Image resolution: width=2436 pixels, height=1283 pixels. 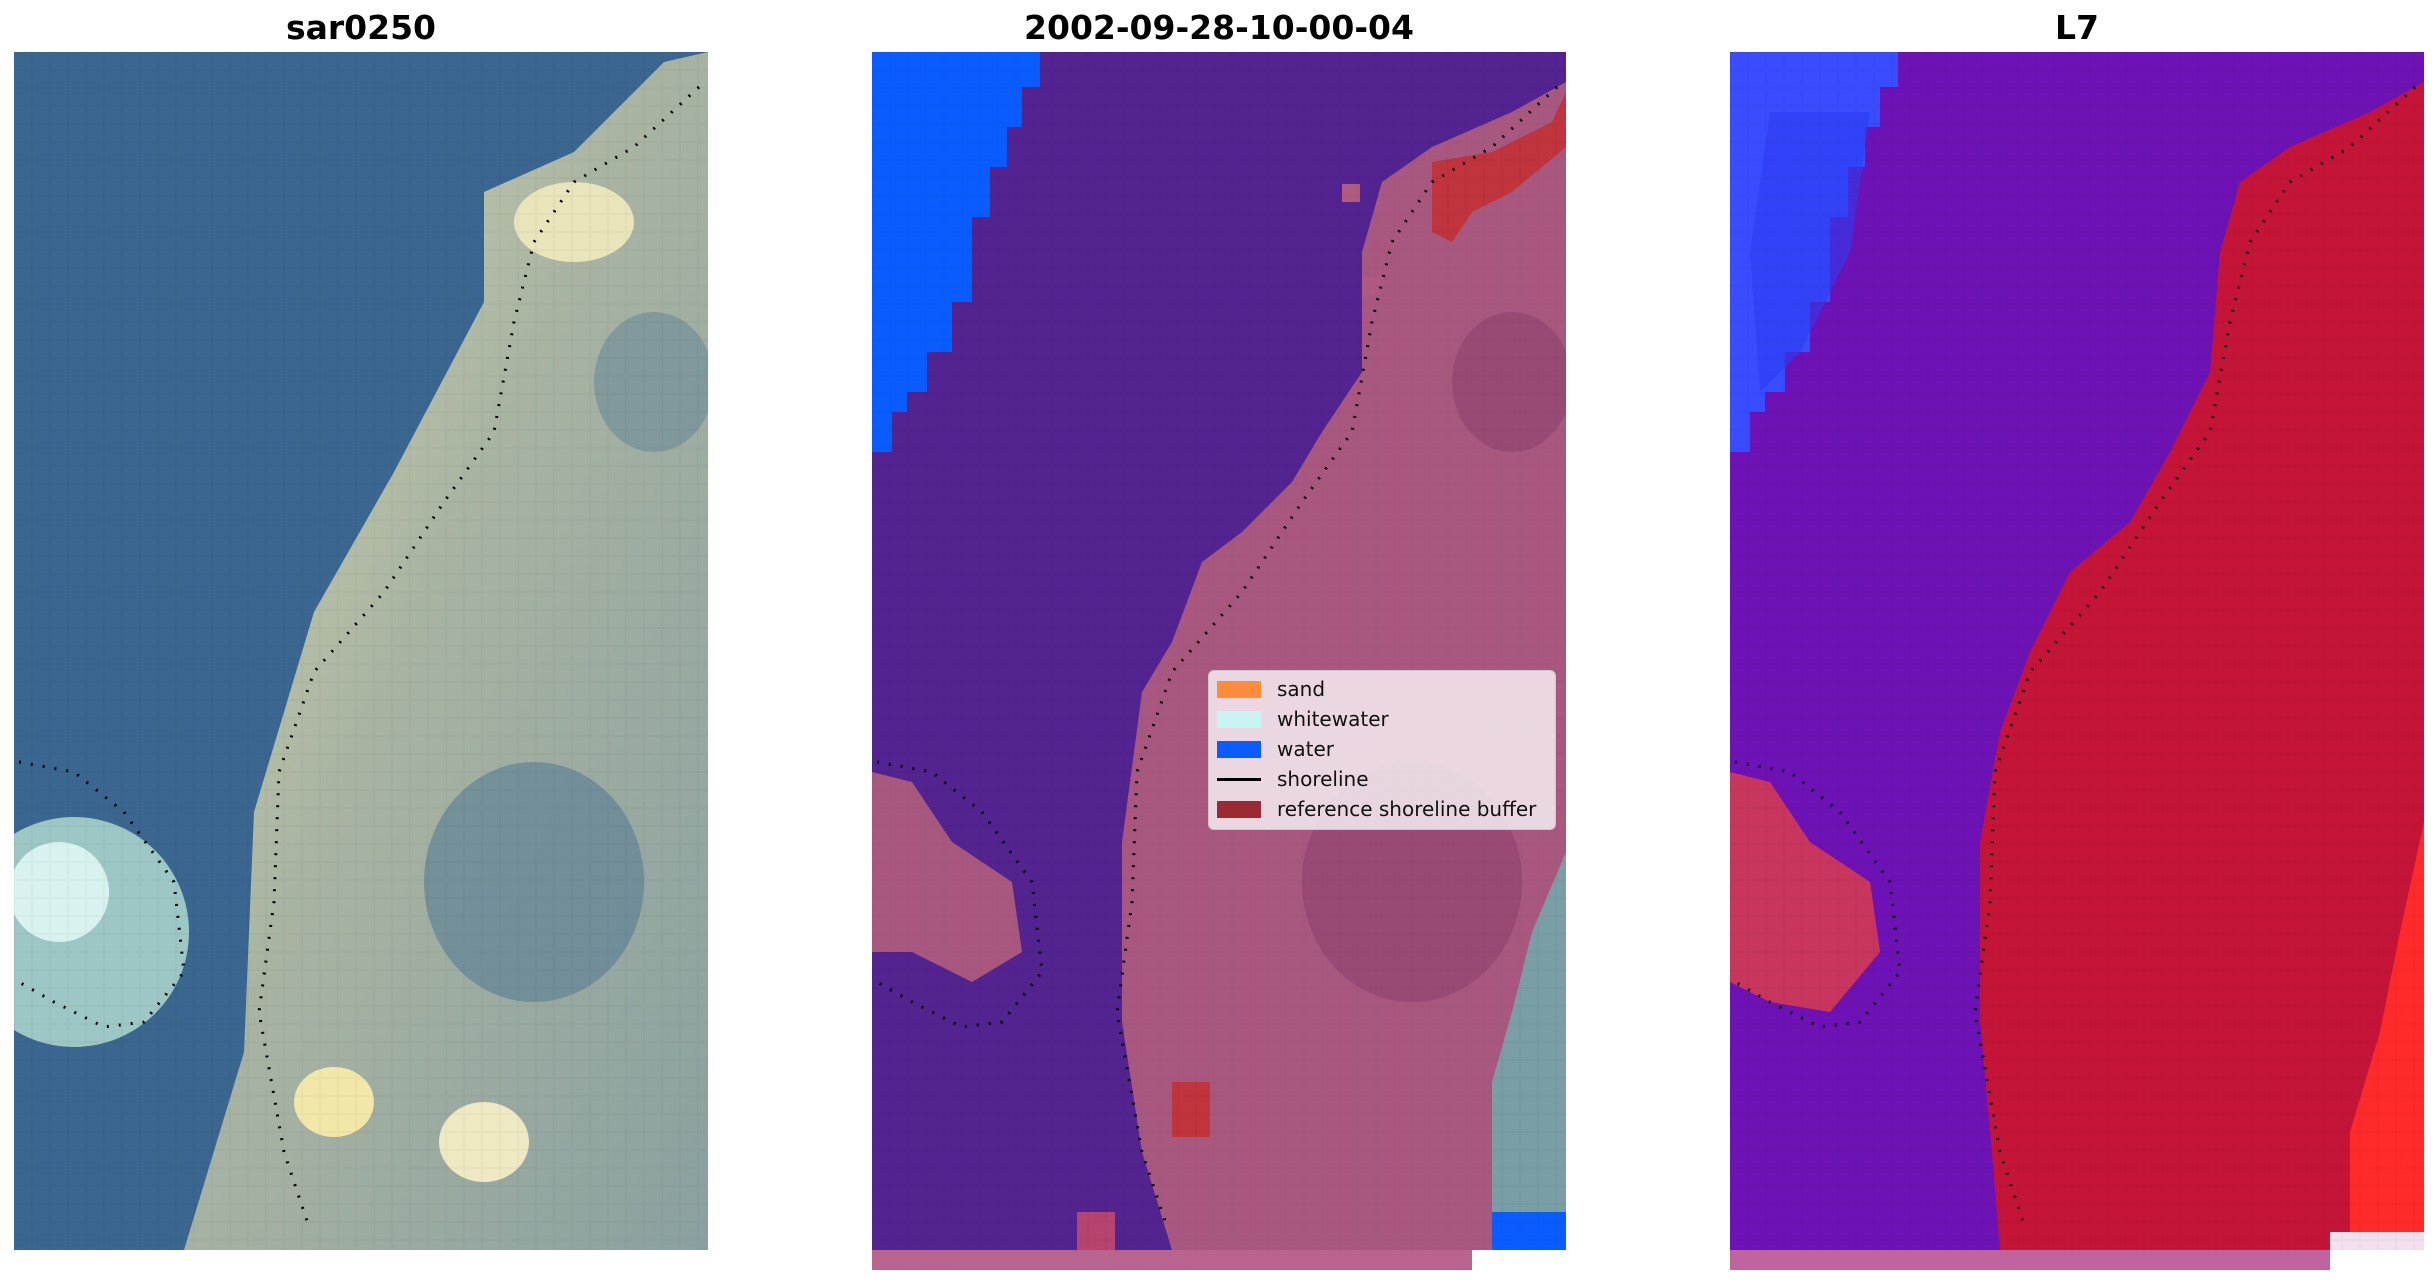 What do you see at coordinates (1239, 719) in the screenshot?
I see `whitewater-swatch` at bounding box center [1239, 719].